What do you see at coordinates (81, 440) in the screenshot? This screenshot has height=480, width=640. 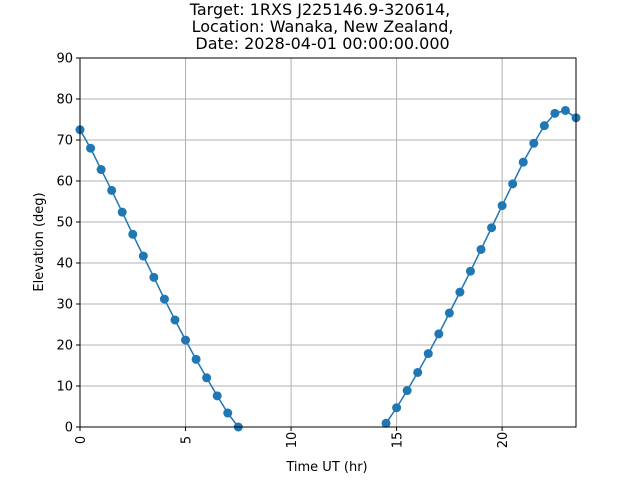 I see `x-tick-label: 0` at bounding box center [81, 440].